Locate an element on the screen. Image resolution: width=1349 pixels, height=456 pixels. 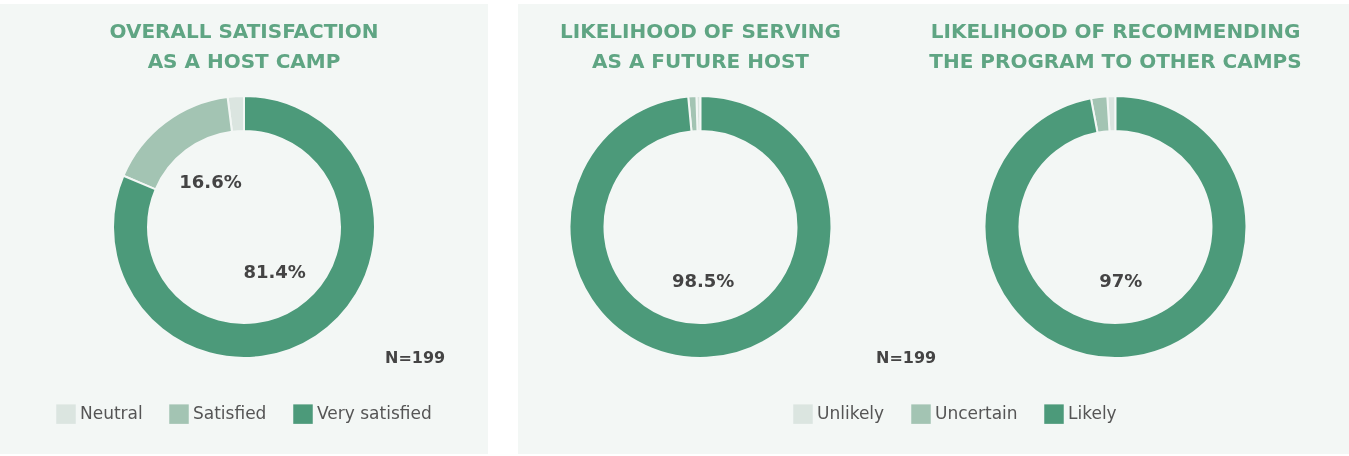
data-label: 97% is located at coordinates (1121, 281).